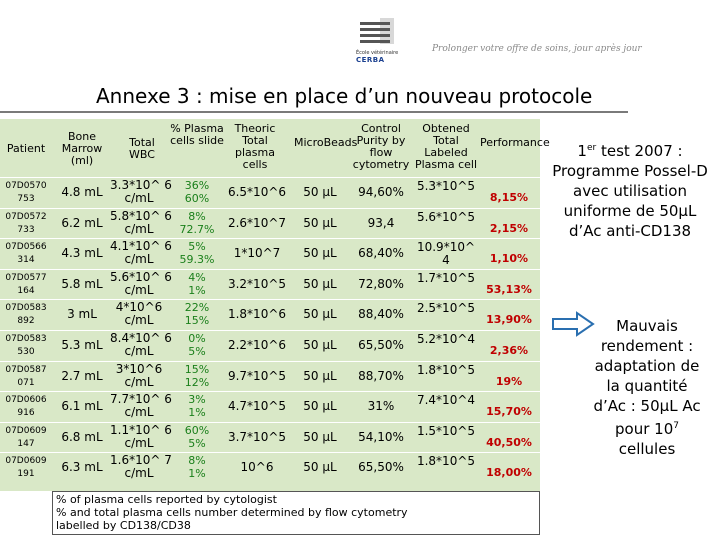  What do you see at coordinates (257, 345) in the screenshot?
I see `theoric-plasma-cells: 2.2*10^6` at bounding box center [257, 345].